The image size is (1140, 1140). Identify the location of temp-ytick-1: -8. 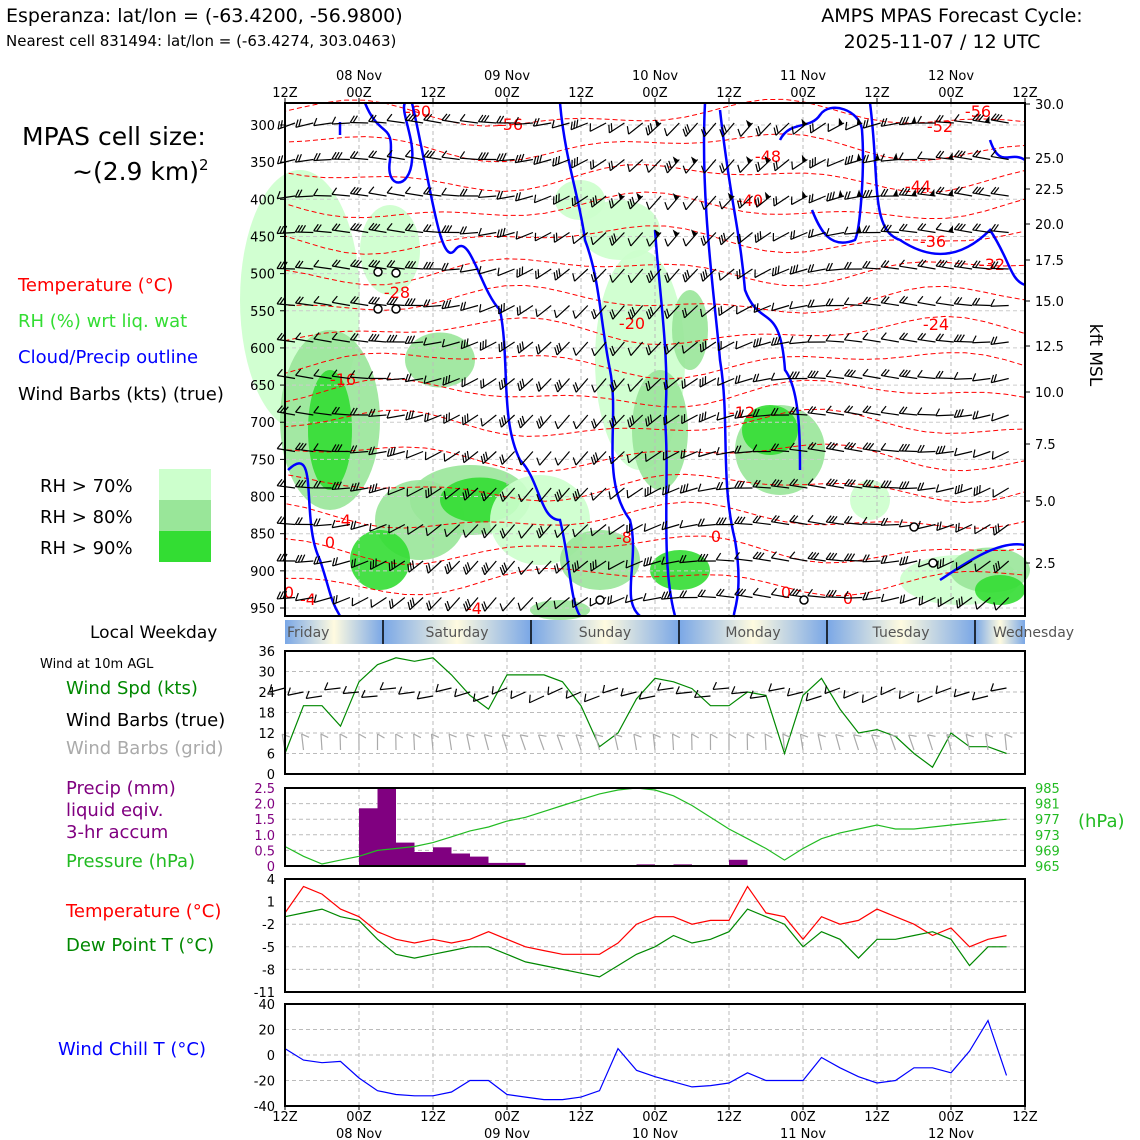
(268, 970).